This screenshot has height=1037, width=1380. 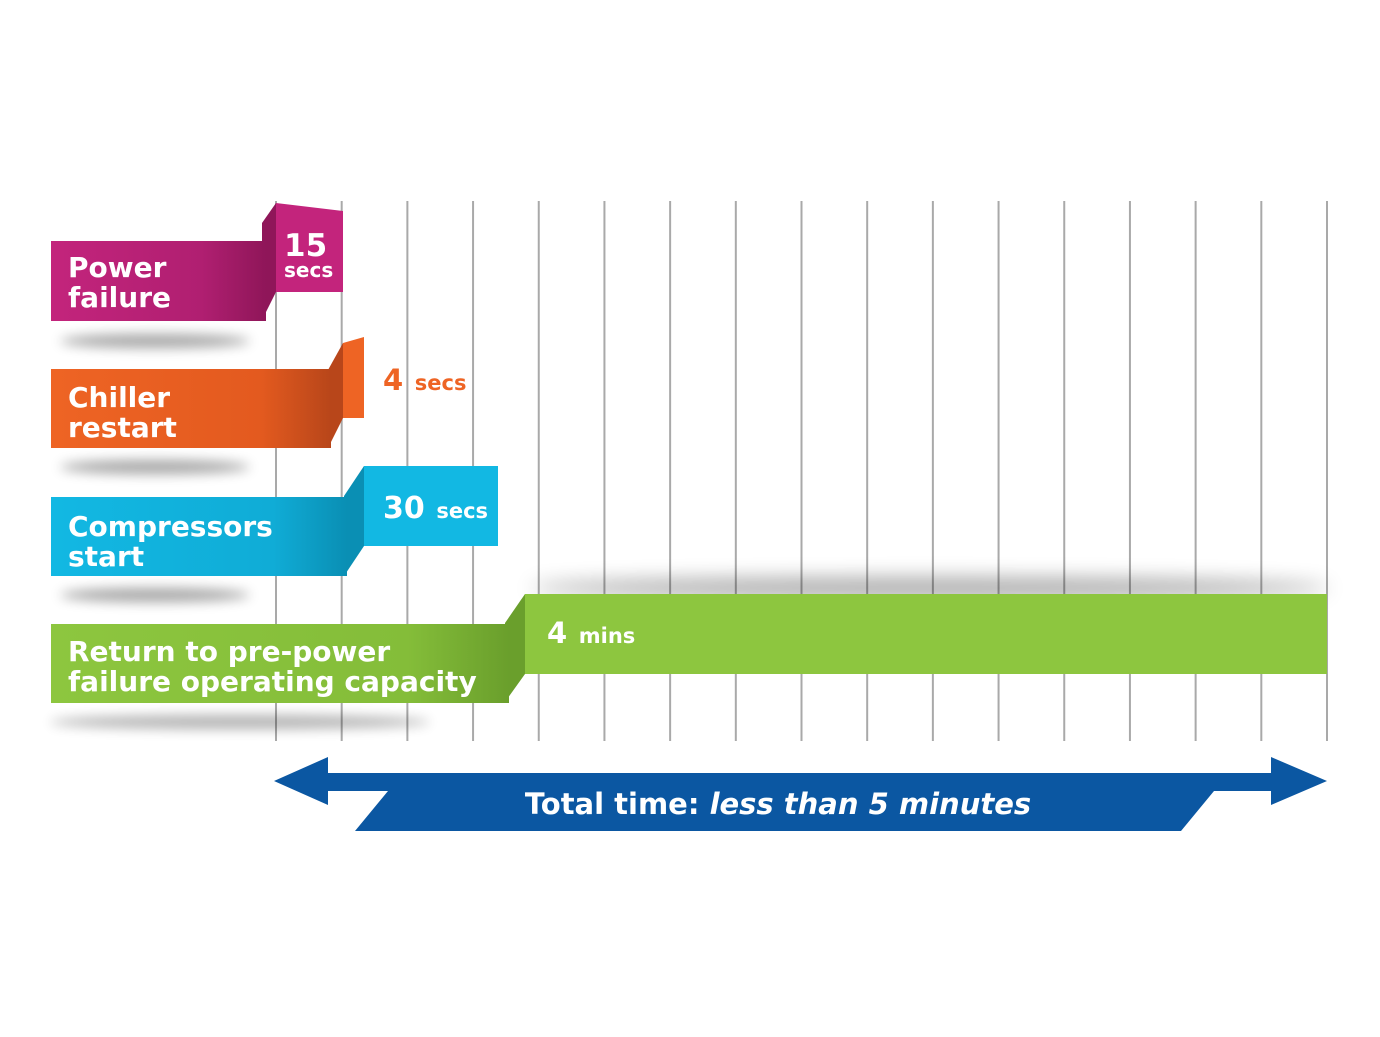 I want to click on chiller-restart-duration-unit: secs, so click(x=441, y=383).